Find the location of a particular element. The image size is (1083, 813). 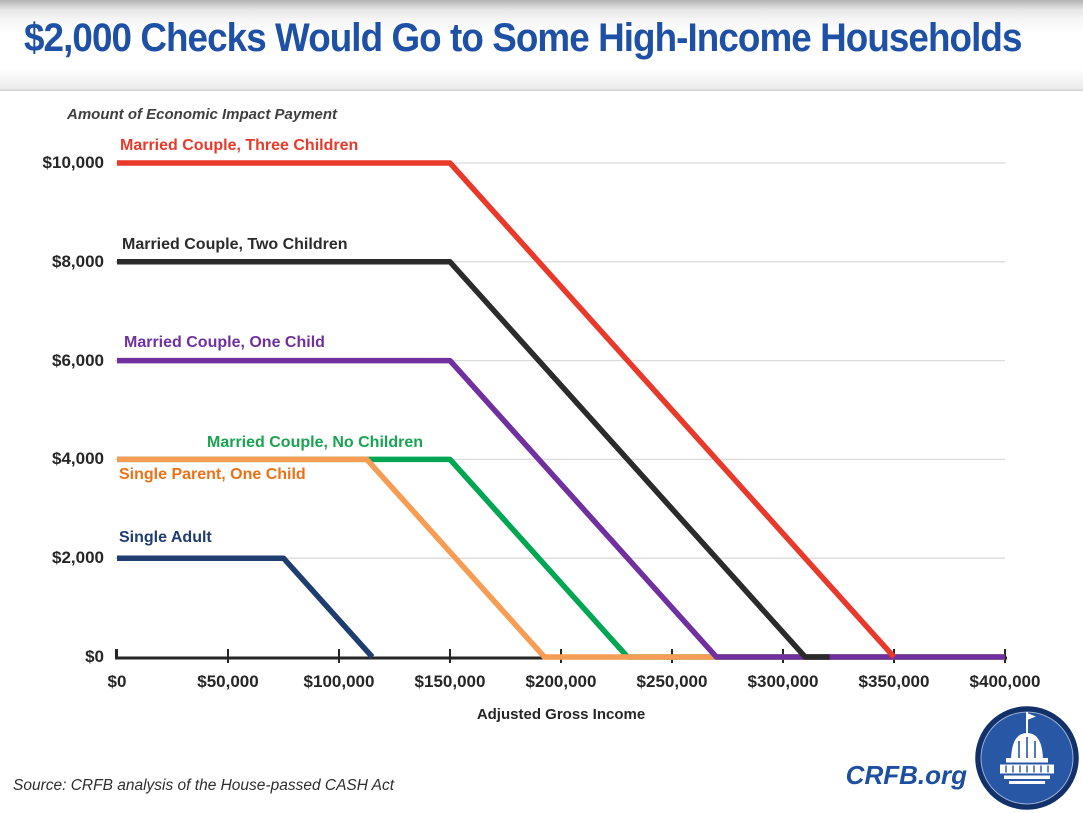

series-label-single-adult: Single Adult is located at coordinates (165, 537).